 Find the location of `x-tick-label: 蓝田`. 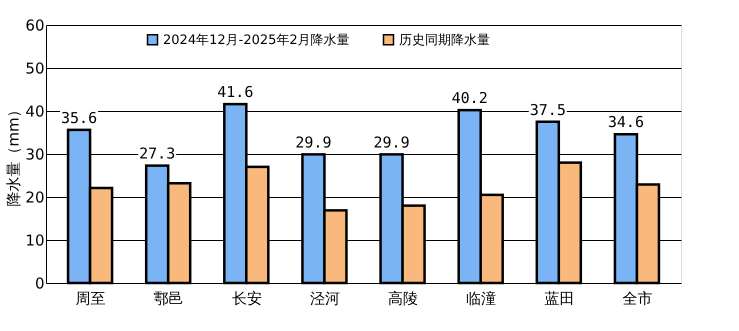

x-tick-label: 蓝田 is located at coordinates (559, 299).